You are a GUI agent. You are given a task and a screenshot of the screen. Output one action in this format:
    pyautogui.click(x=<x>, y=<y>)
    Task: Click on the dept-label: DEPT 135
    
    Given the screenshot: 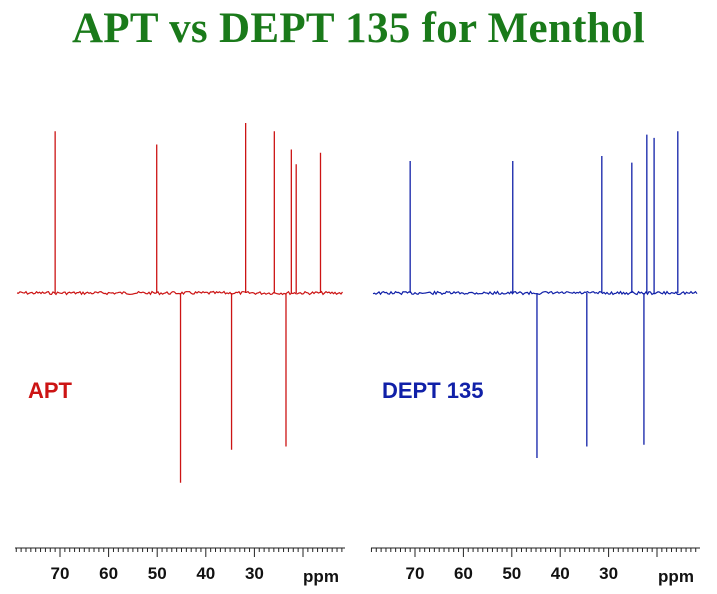 What is the action you would take?
    pyautogui.click(x=433, y=390)
    